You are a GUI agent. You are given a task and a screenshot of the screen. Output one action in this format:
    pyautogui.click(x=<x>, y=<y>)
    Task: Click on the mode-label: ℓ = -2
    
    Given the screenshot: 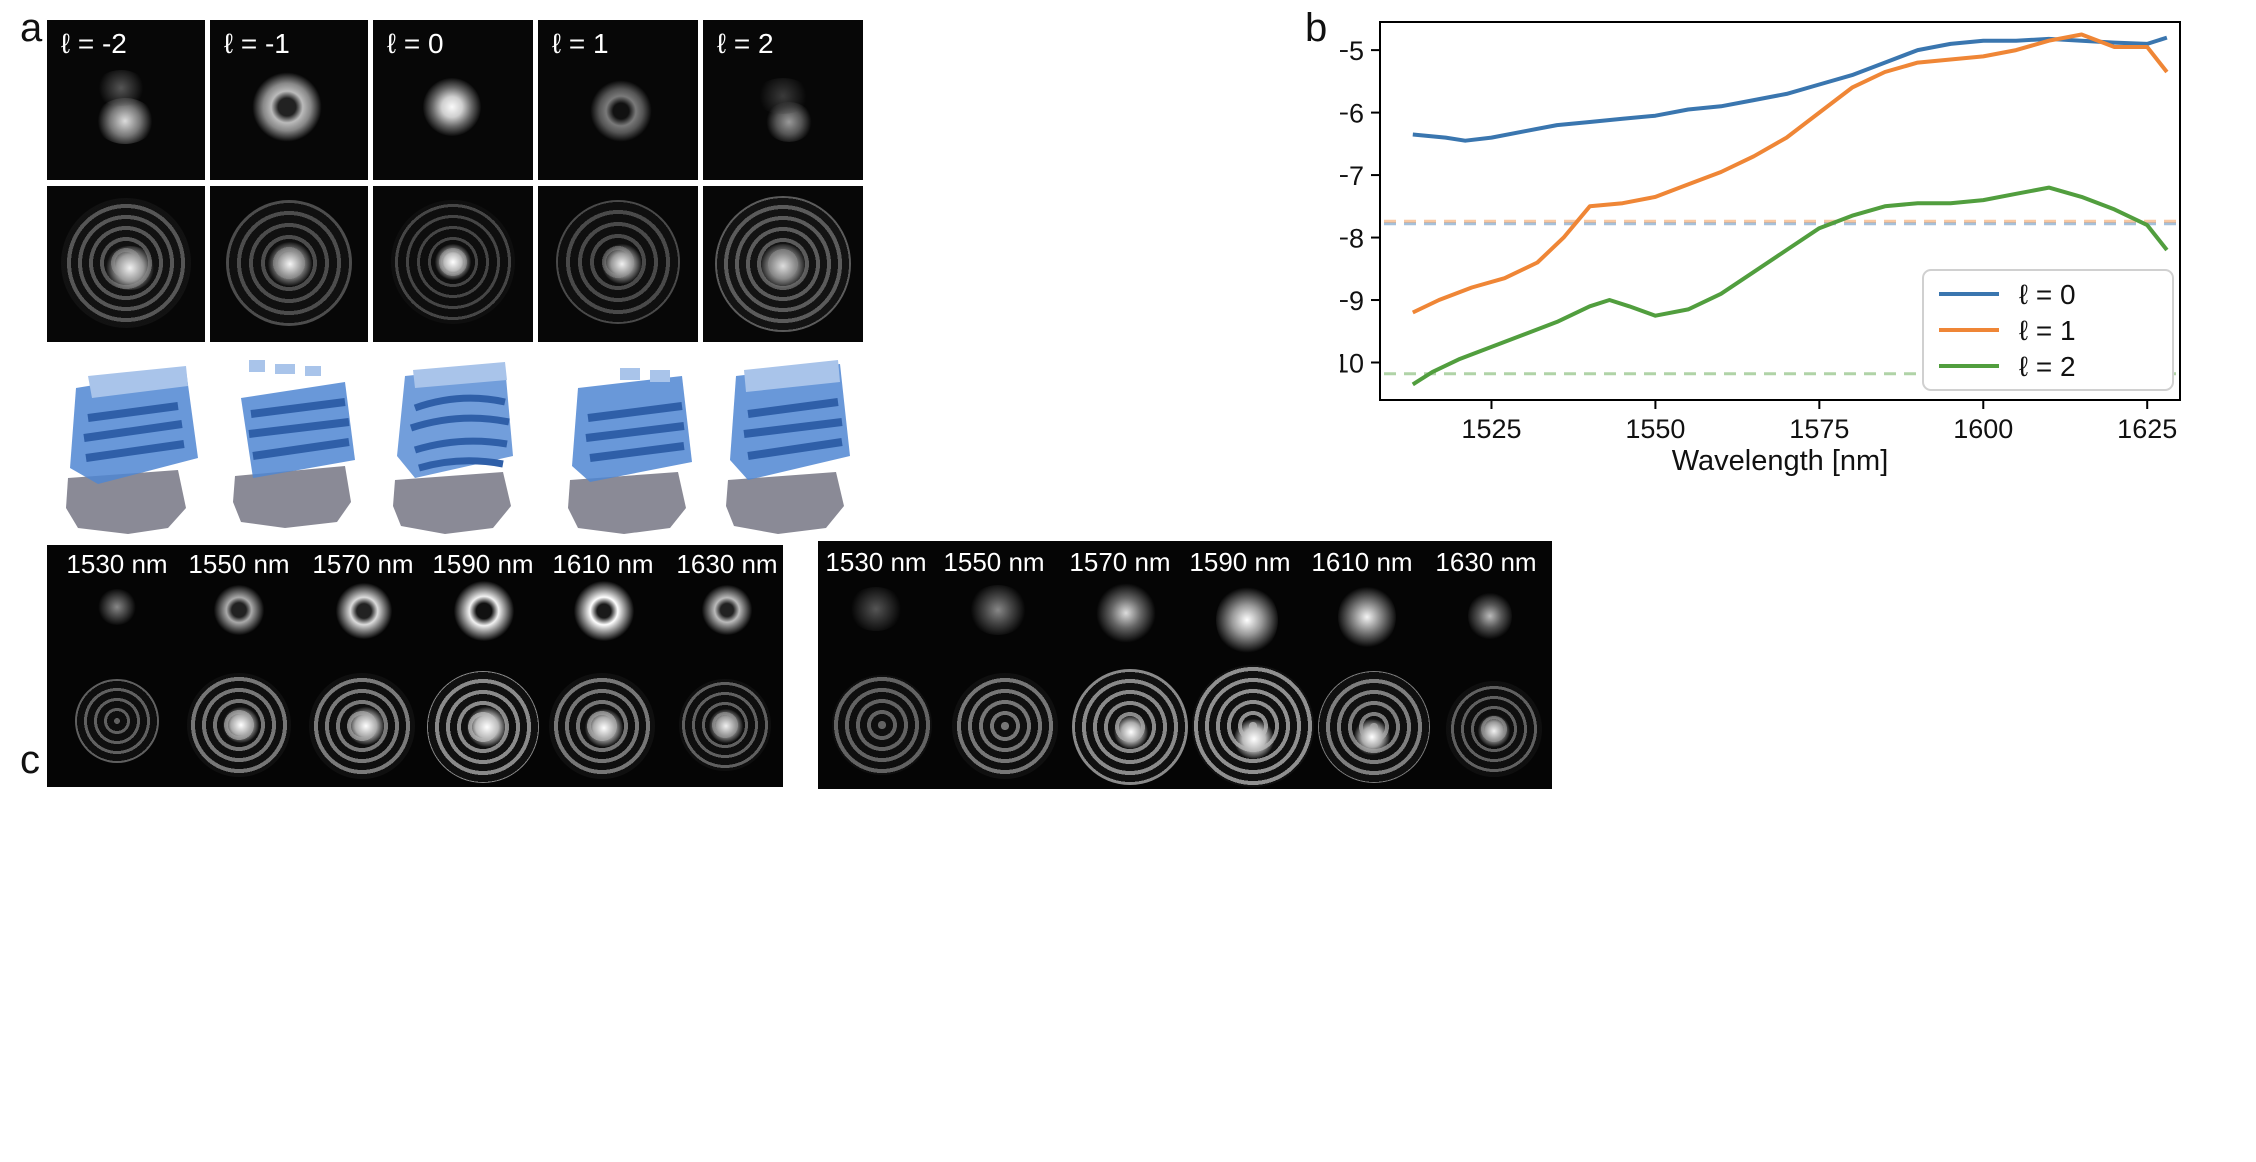 What is the action you would take?
    pyautogui.click(x=94, y=43)
    